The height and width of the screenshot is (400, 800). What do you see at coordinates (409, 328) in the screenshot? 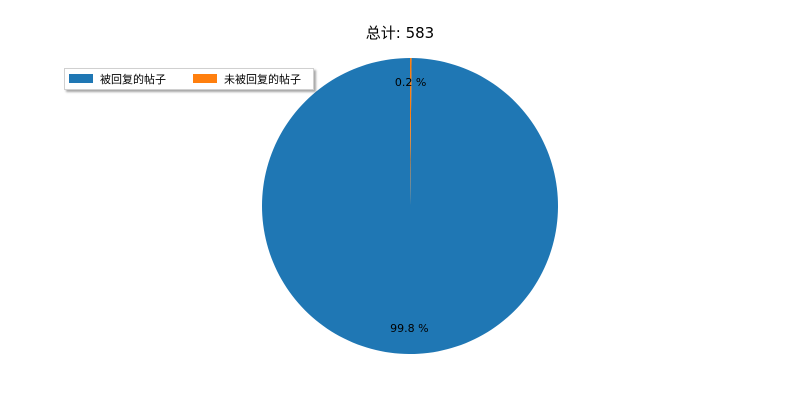
I see `pie-label-replied: 99.8 %` at bounding box center [409, 328].